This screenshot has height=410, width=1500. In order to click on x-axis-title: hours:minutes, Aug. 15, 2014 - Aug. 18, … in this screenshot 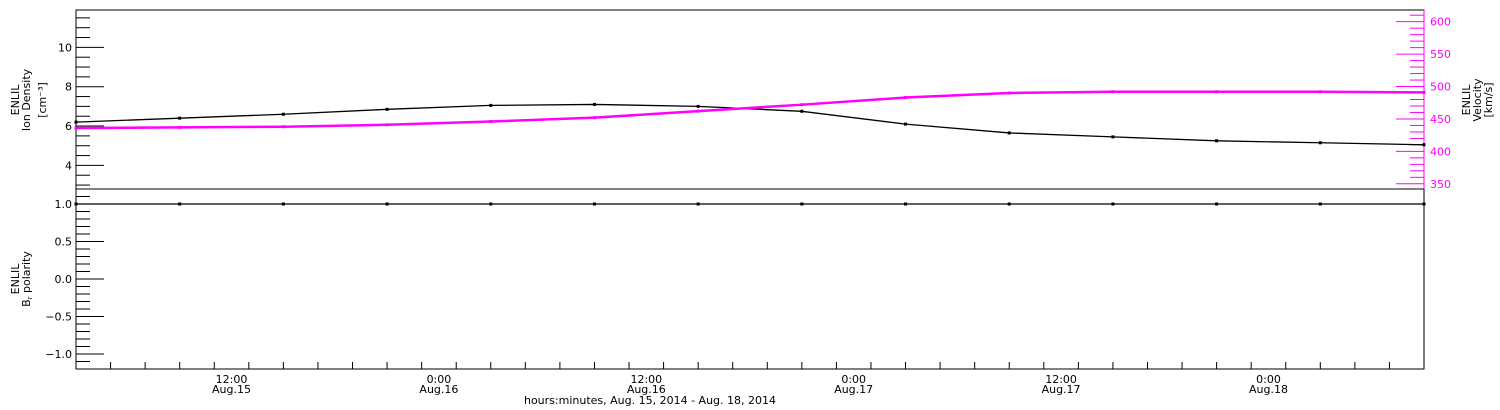, I will do `click(650, 400)`.